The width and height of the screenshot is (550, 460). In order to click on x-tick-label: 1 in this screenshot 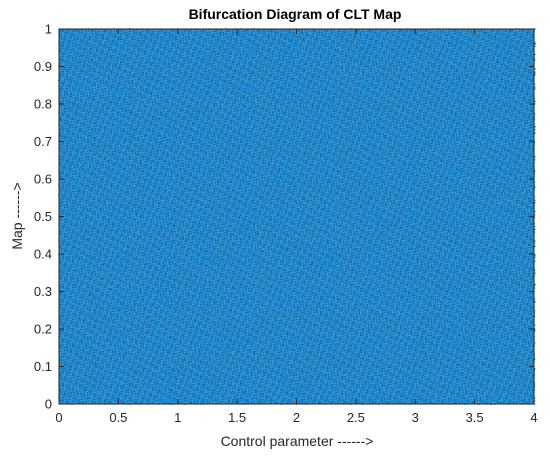, I will do `click(177, 417)`.